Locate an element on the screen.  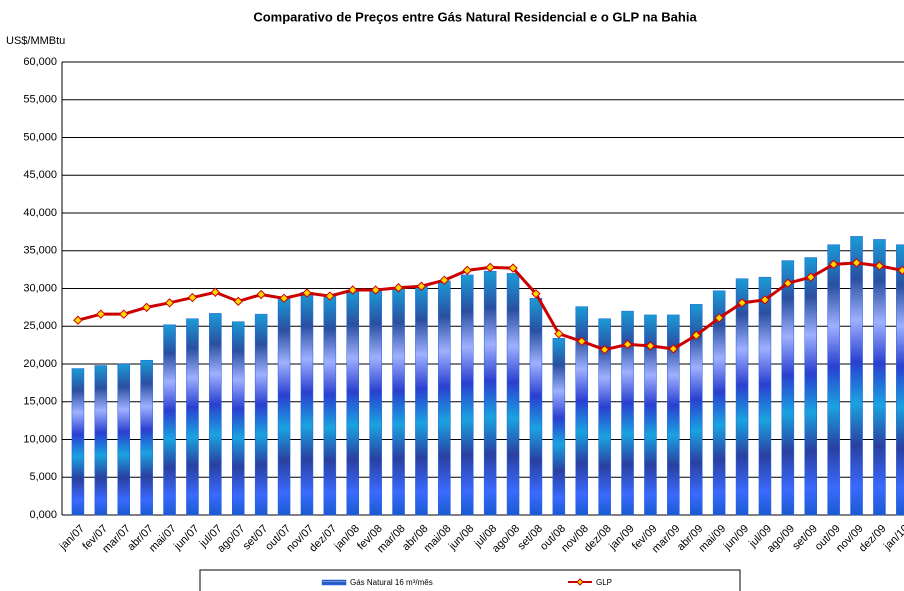
y-tick-label: 55,000 is located at coordinates (40, 100).